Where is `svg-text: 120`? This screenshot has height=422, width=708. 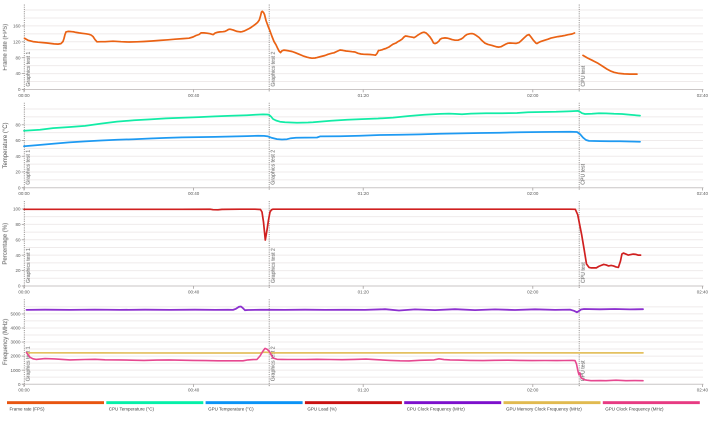 svg-text: 120 is located at coordinates (17, 41).